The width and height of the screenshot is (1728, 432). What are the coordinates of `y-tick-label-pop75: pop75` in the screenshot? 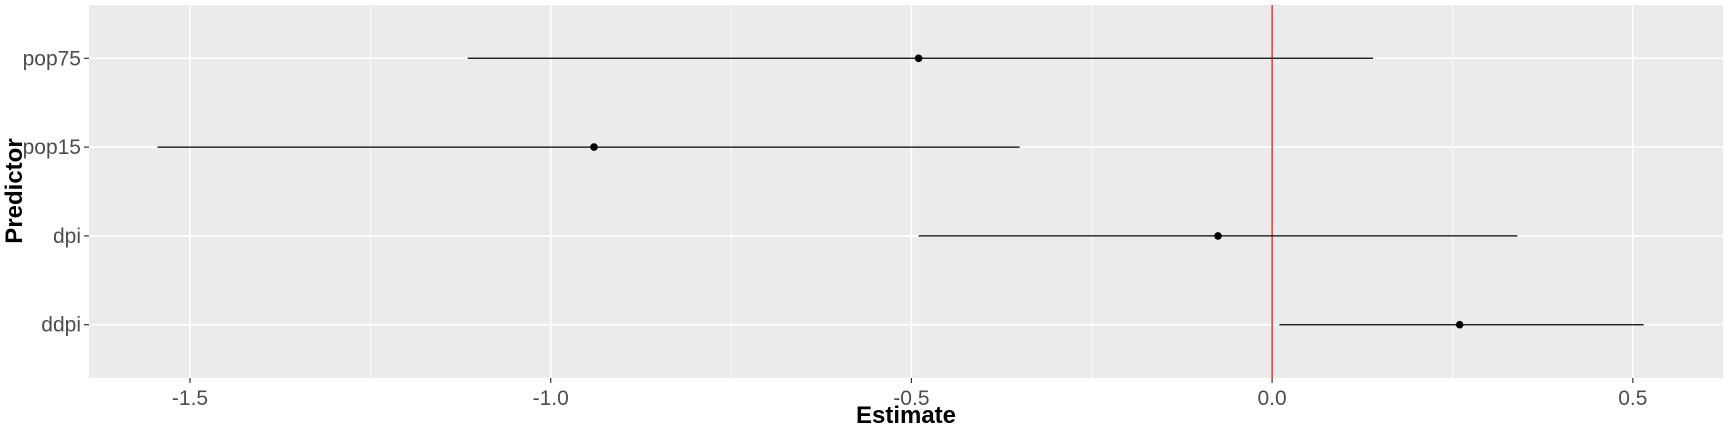 It's located at (52, 58).